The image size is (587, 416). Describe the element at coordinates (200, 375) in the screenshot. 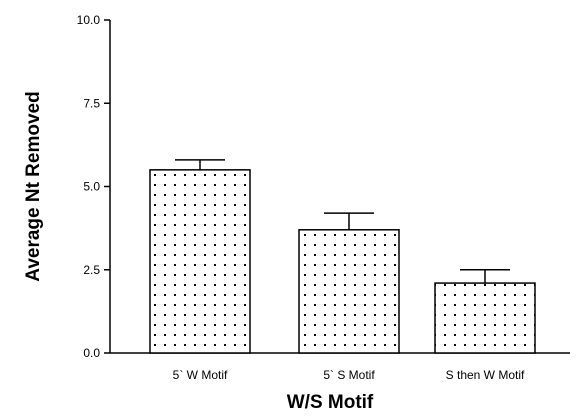

I see `x-category-label: 5` W Motif` at that location.